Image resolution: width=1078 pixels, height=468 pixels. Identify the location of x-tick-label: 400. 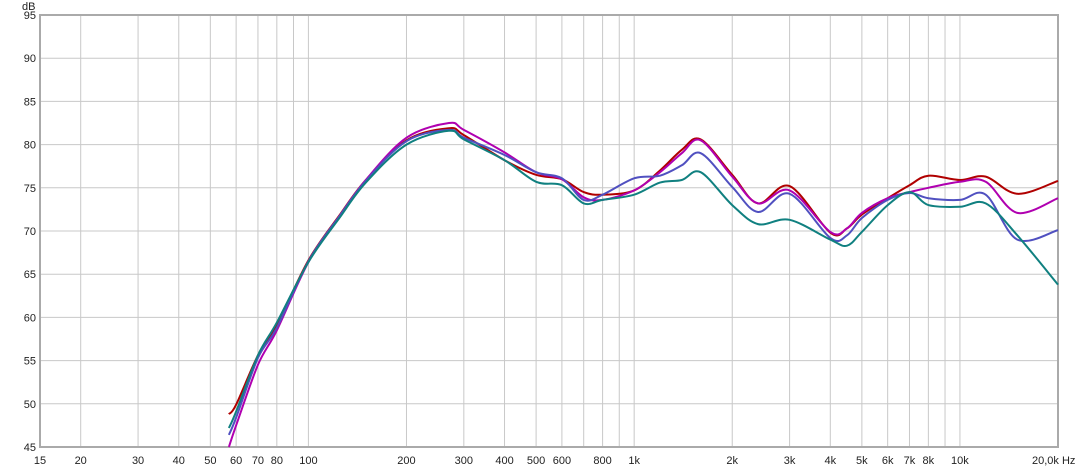
(504, 461).